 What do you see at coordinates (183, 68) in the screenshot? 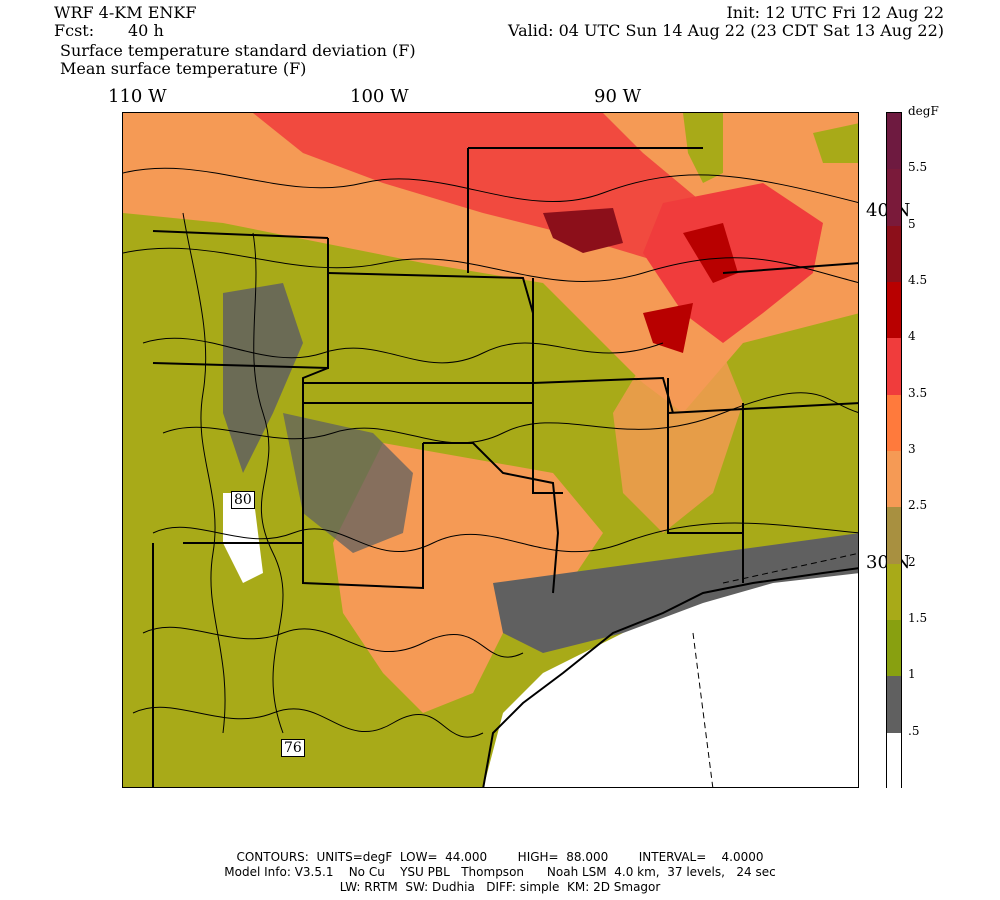
I see `field-title-2: Mean surface temperature (F)` at bounding box center [183, 68].